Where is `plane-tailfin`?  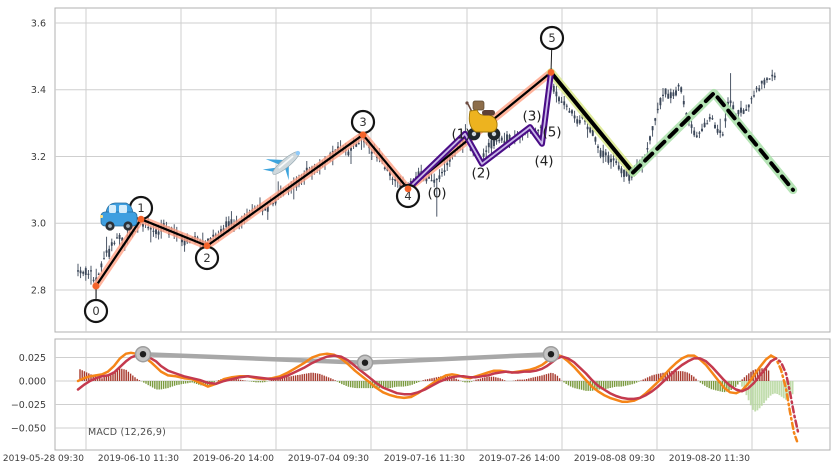
plane-tailfin is located at coordinates (269, 169).